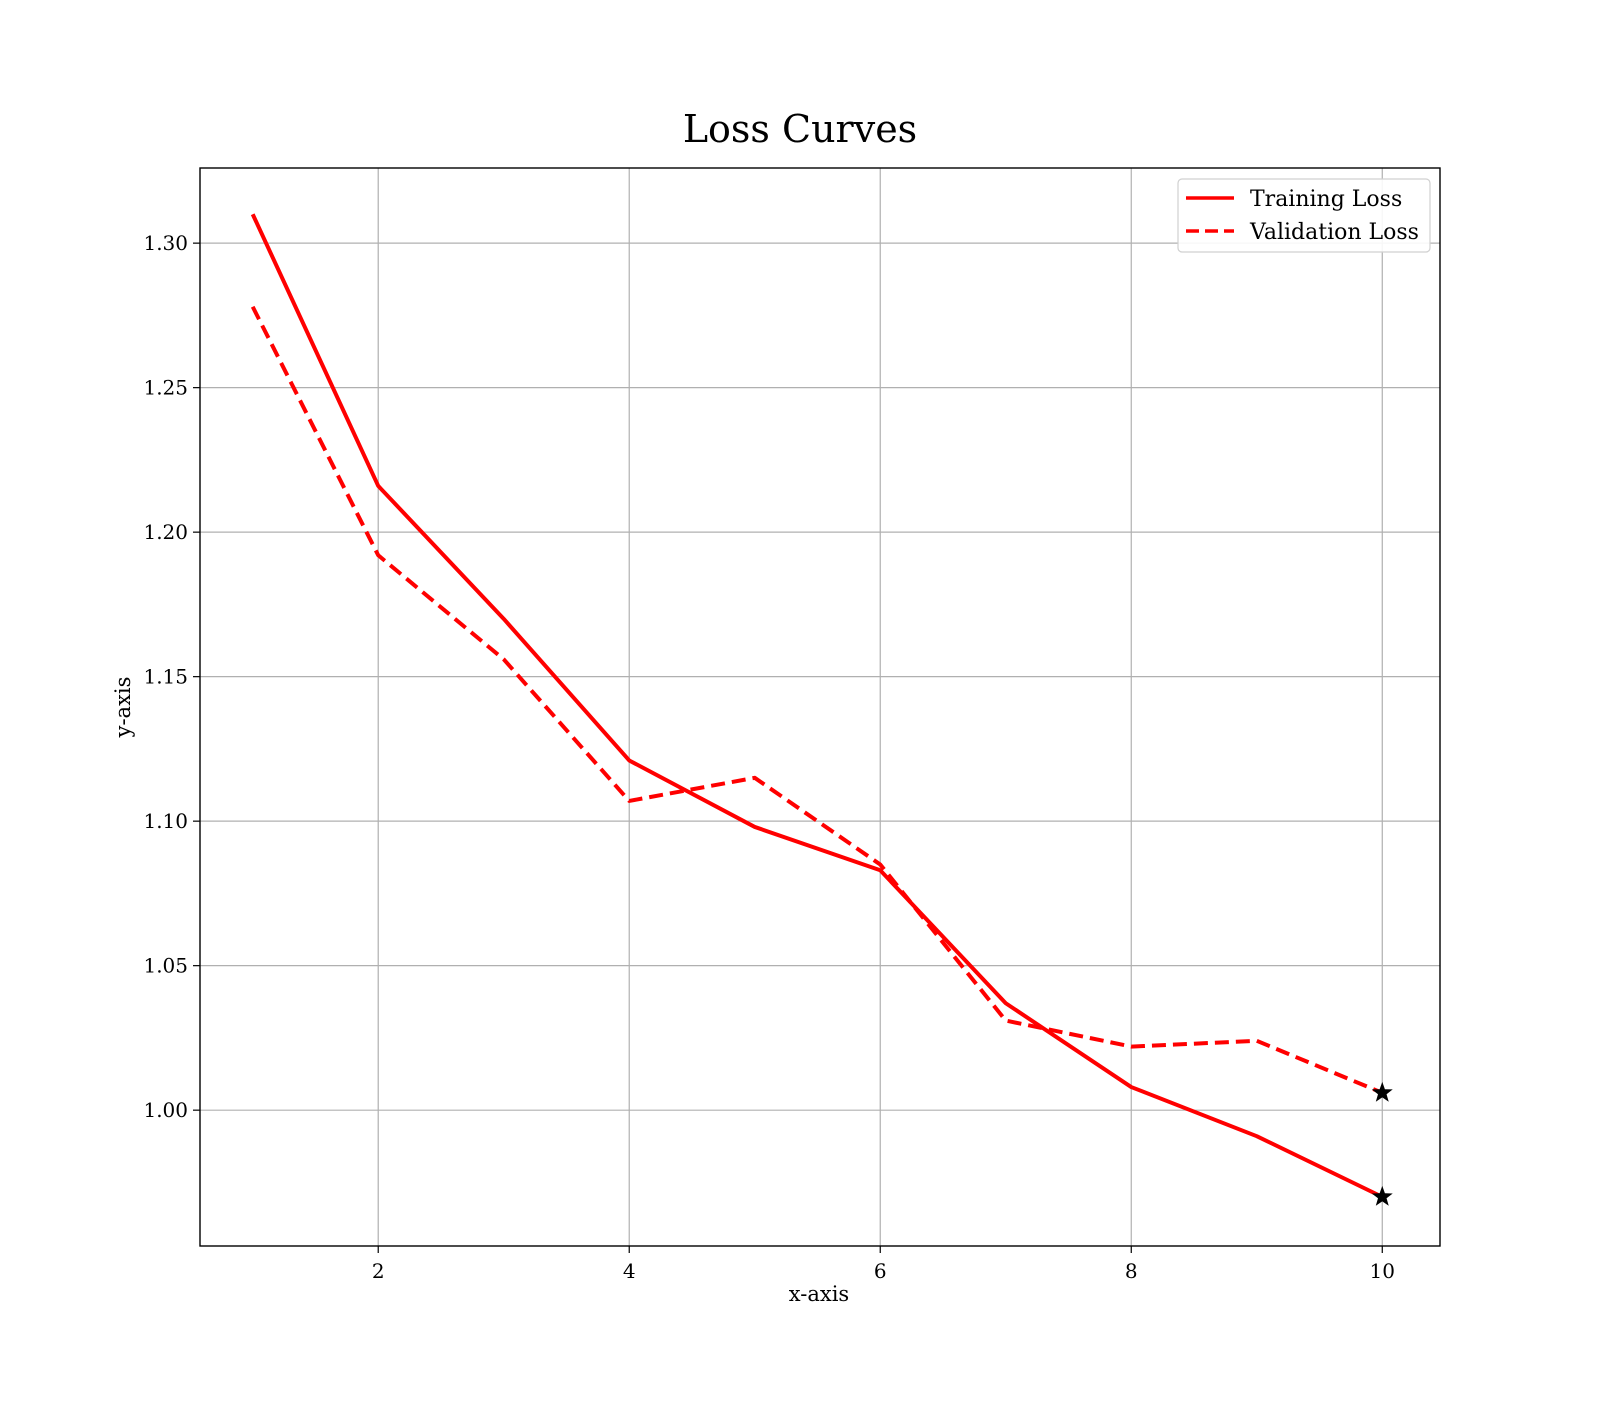 The height and width of the screenshot is (1404, 1600). I want to click on x-tick-label: 2, so click(378, 1271).